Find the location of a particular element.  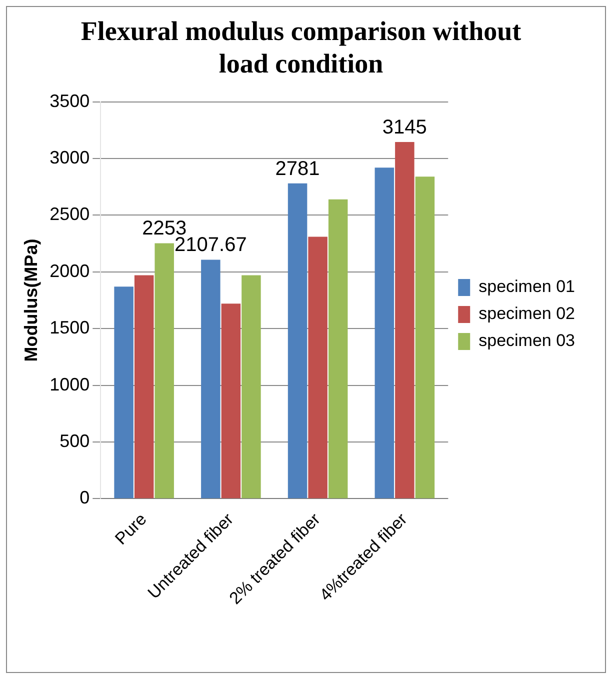

chart-title: Flexural modulus comparison without load condition is located at coordinates (301, 47).